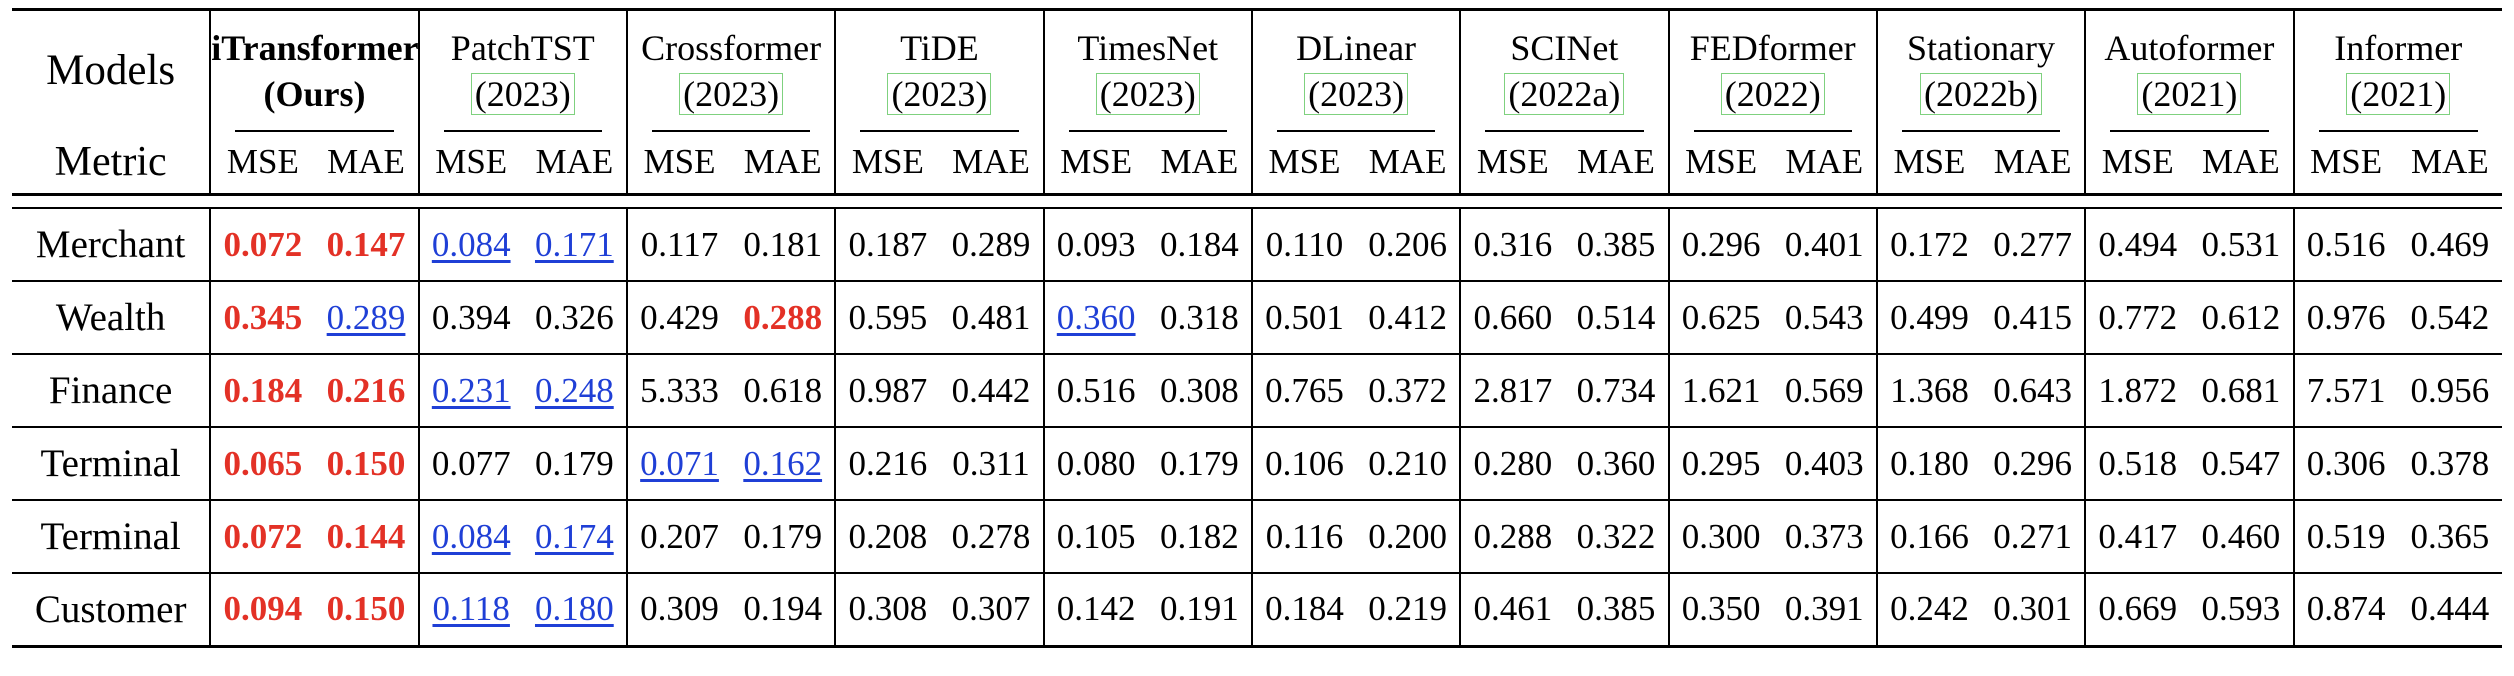  I want to click on mae-cell: 0.481, so click(991, 318).